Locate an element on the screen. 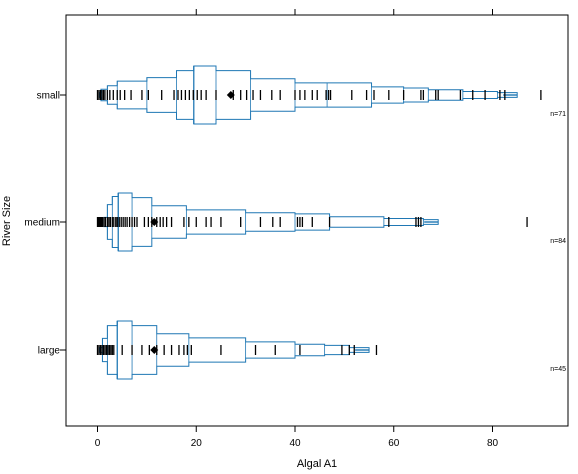  x-axis-title: Algal A1 is located at coordinates (317, 464).